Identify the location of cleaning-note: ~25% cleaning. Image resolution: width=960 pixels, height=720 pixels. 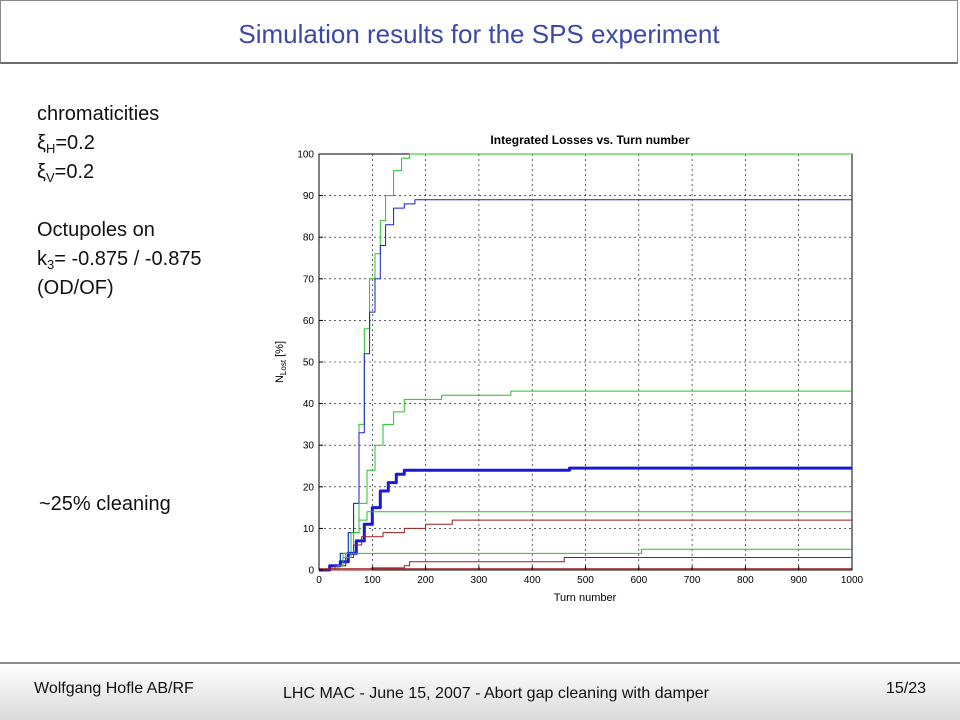
(105, 504).